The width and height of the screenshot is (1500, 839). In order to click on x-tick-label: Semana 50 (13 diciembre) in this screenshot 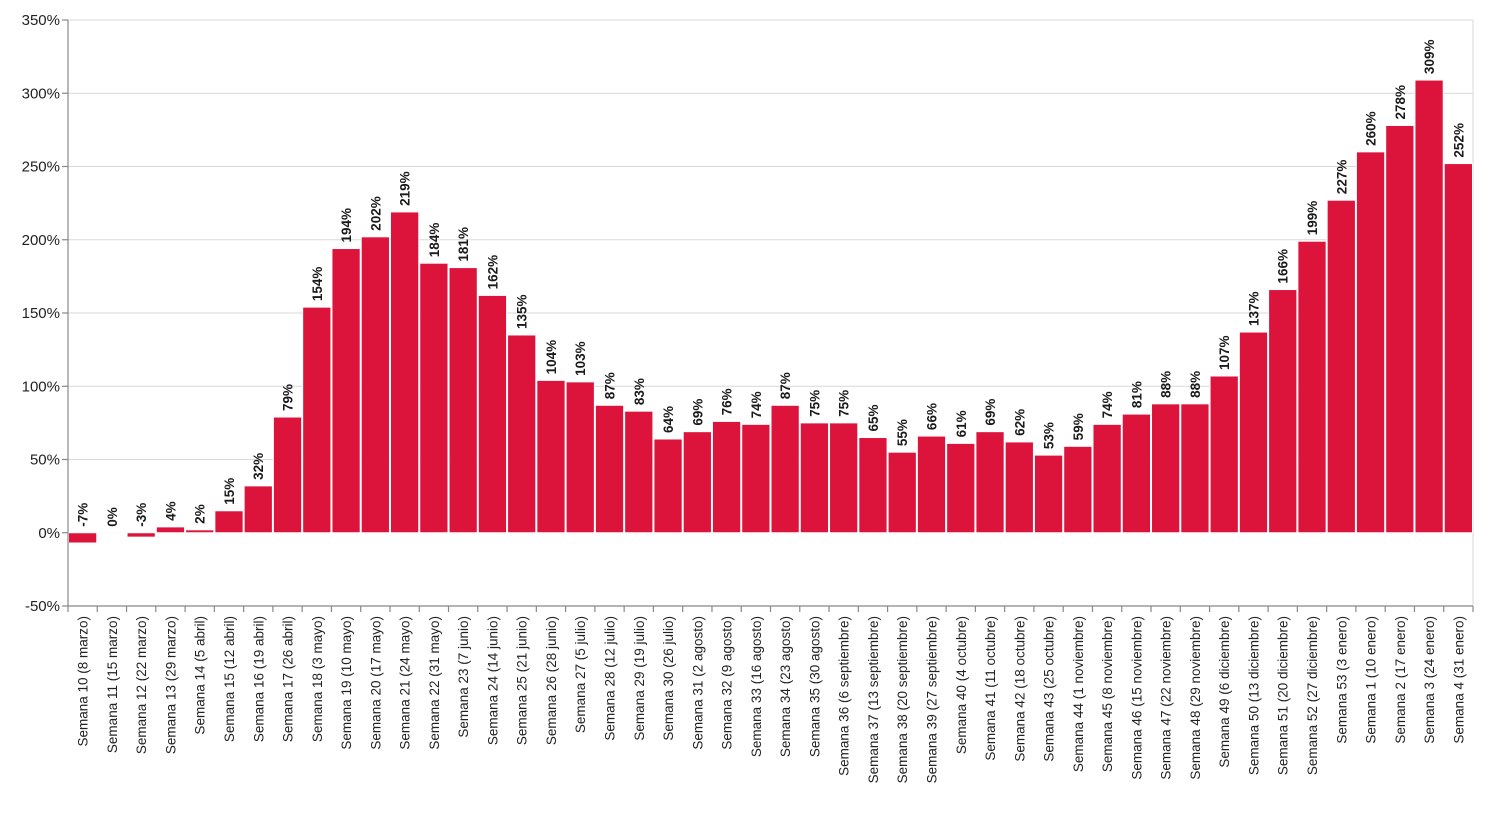, I will do `click(1253, 695)`.